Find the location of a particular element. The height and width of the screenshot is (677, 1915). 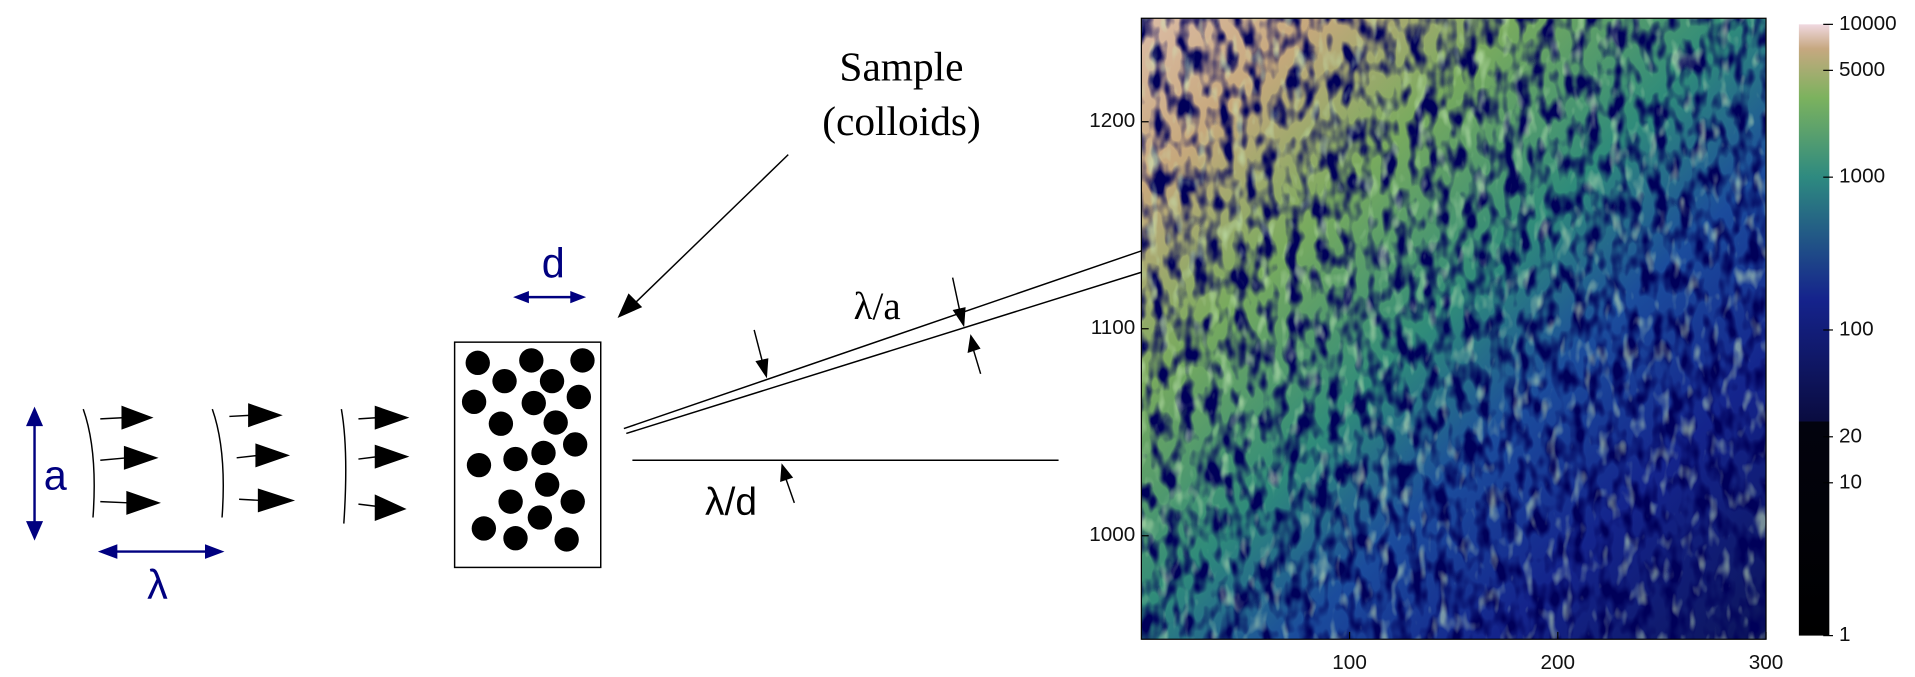

sample-label: Sample is located at coordinates (901, 66).